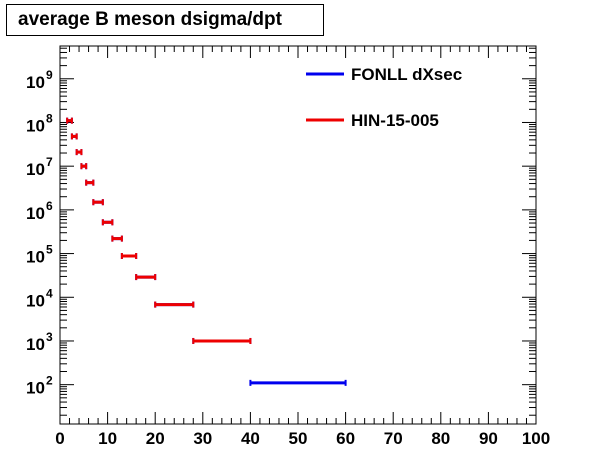 The width and height of the screenshot is (596, 472). I want to click on x-tick-label: 0, so click(59, 438).